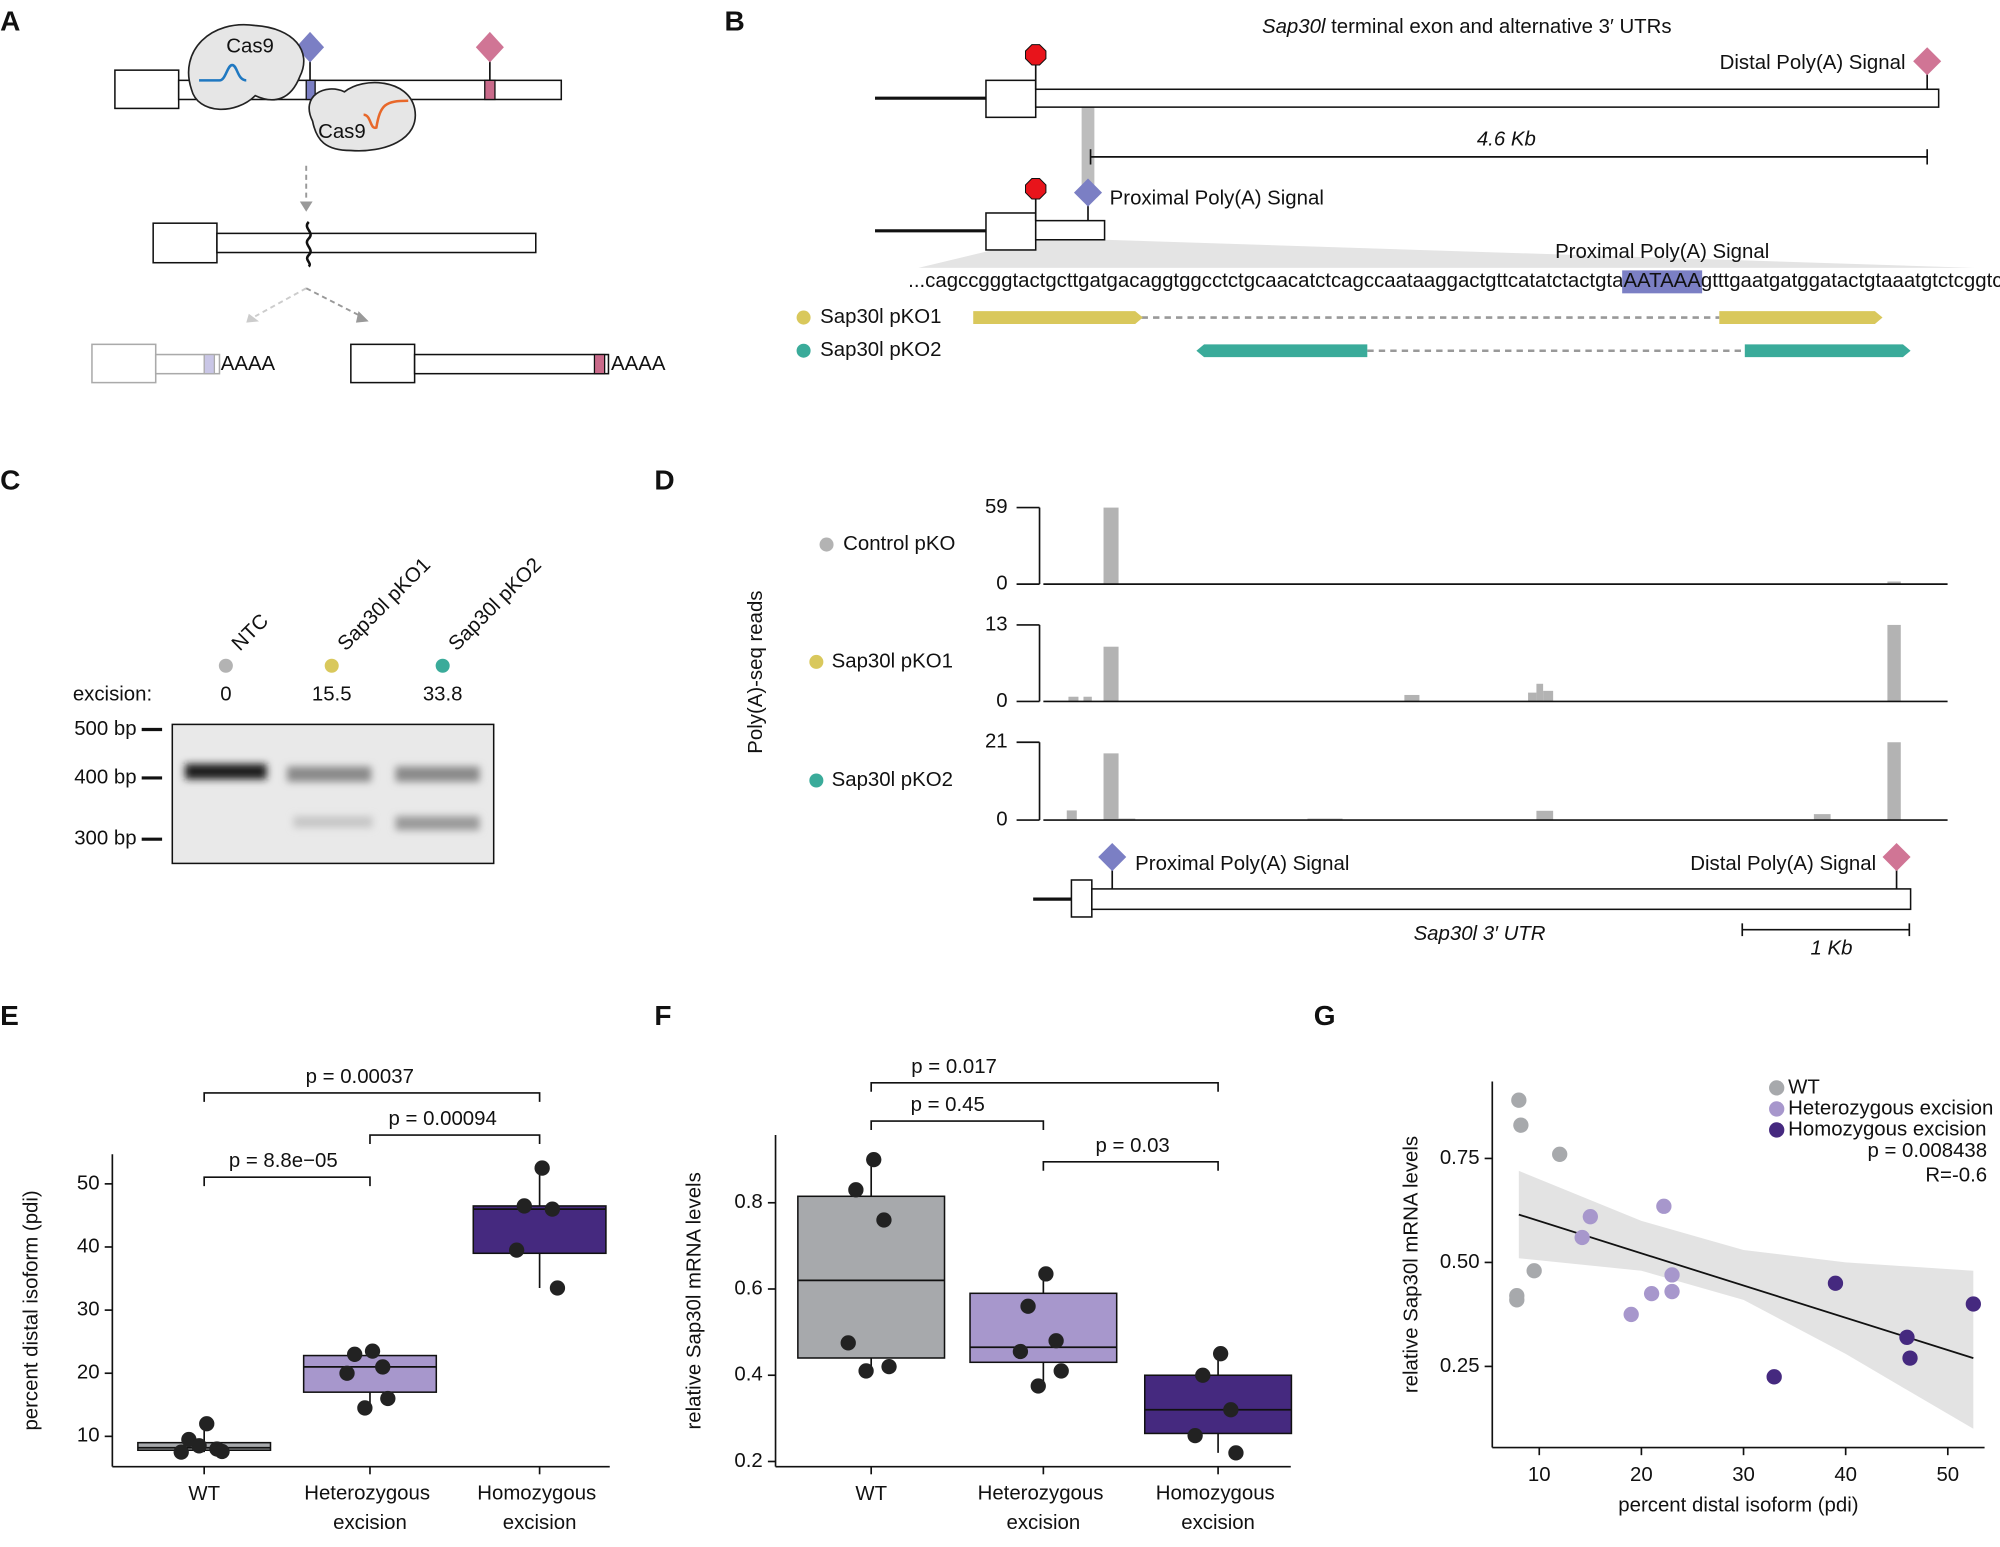  What do you see at coordinates (204, 1494) in the screenshot?
I see `x-tick-label: WT` at bounding box center [204, 1494].